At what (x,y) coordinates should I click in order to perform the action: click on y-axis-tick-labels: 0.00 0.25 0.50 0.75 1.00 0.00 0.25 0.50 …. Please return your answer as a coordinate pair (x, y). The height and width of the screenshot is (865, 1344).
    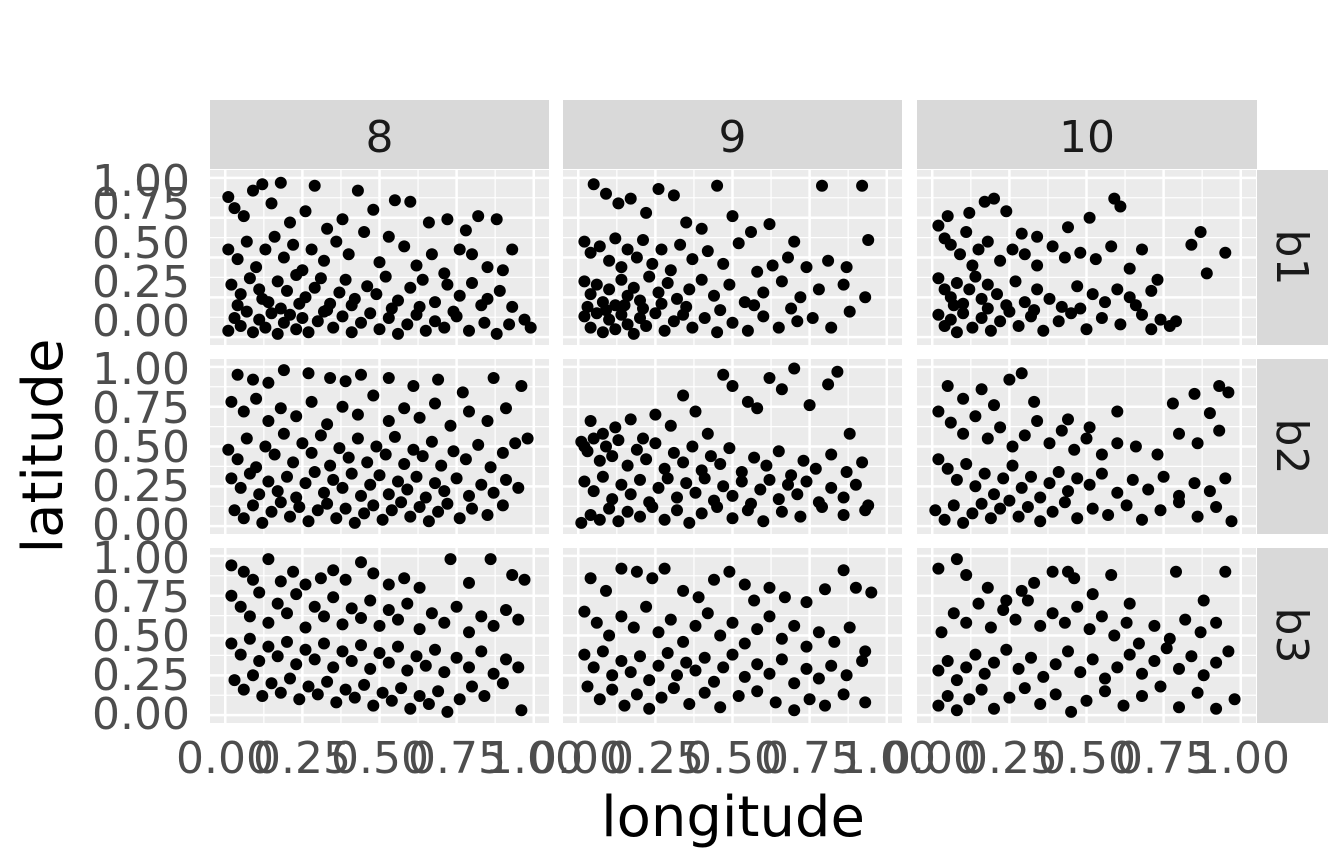
    Looking at the image, I should click on (141, 448).